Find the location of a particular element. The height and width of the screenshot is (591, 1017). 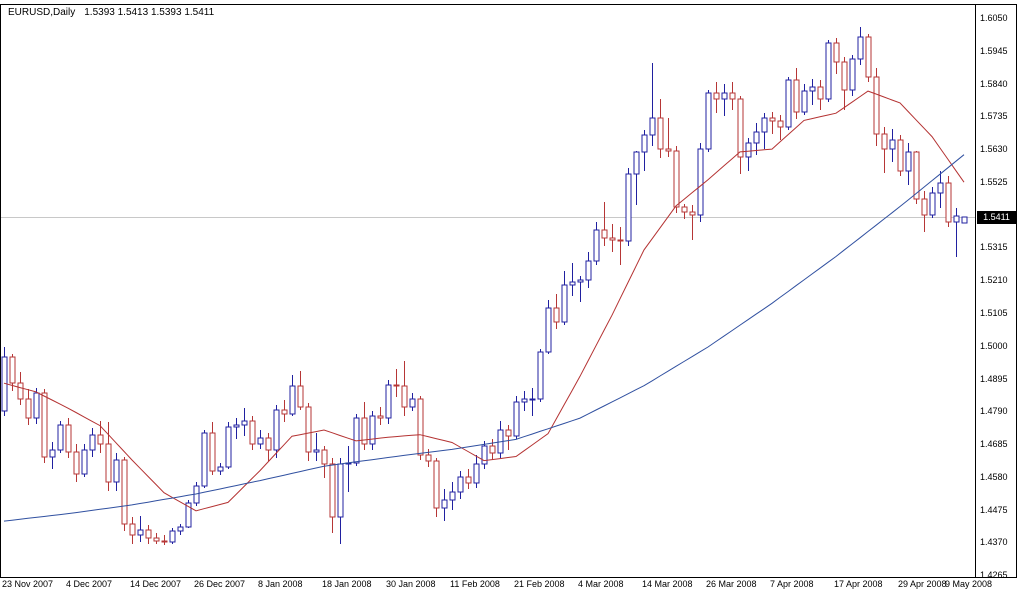

time-axis-label: 29 Apr 2008 is located at coordinates (922, 584).